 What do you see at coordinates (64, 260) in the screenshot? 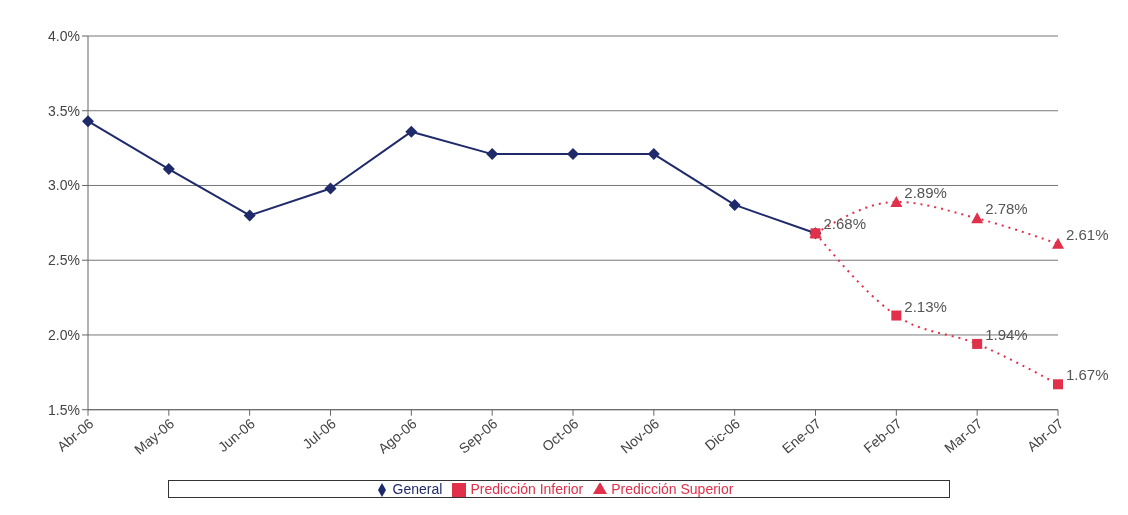
I see `y-tick-label: 2.5%` at bounding box center [64, 260].